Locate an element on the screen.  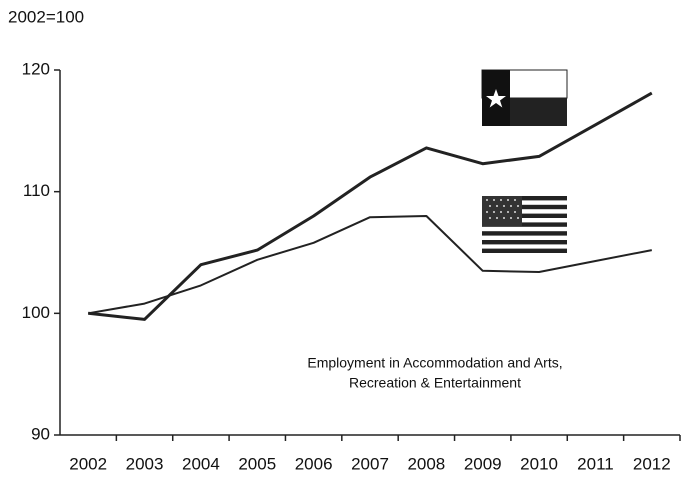
x-tick-label: 2009 is located at coordinates (483, 463).